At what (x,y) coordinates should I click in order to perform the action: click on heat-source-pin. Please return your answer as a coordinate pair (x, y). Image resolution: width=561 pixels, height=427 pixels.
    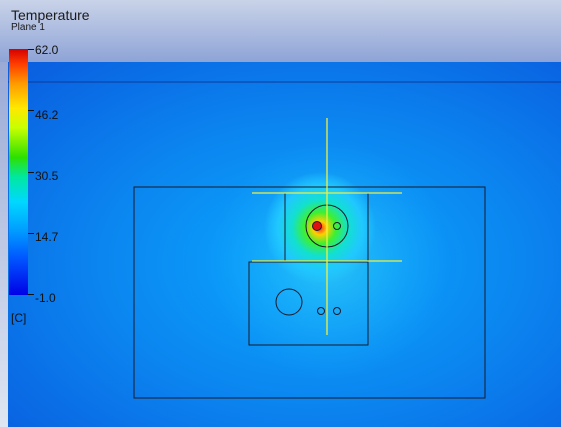
    Looking at the image, I should click on (317, 226).